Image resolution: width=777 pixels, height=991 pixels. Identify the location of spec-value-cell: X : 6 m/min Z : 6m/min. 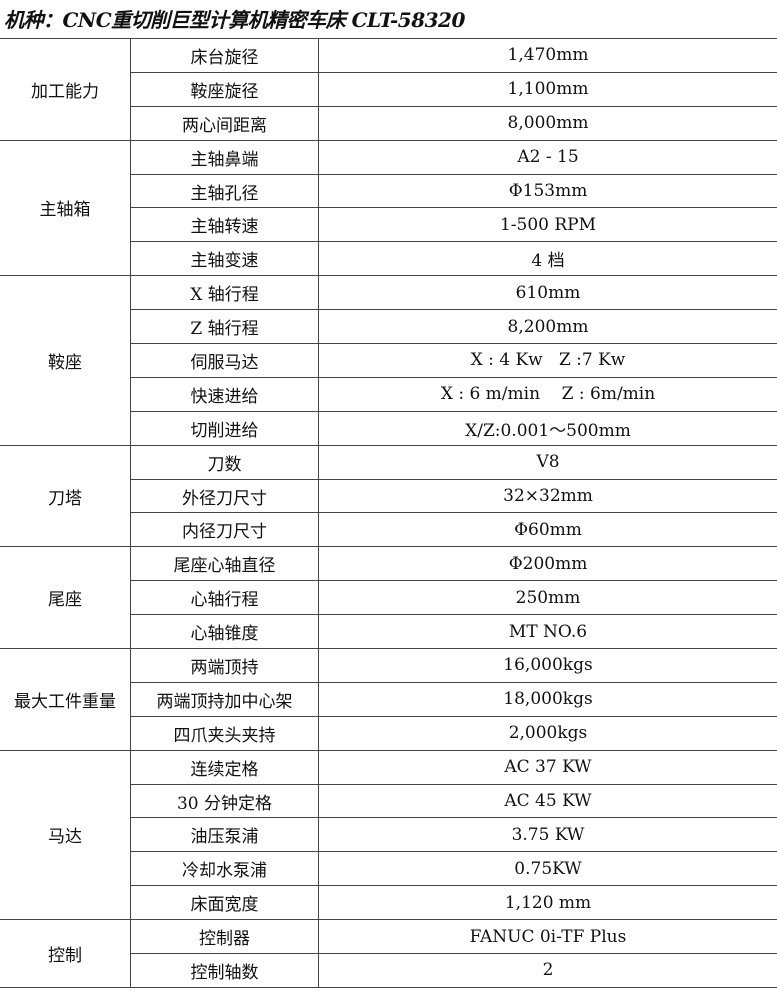
(547, 394).